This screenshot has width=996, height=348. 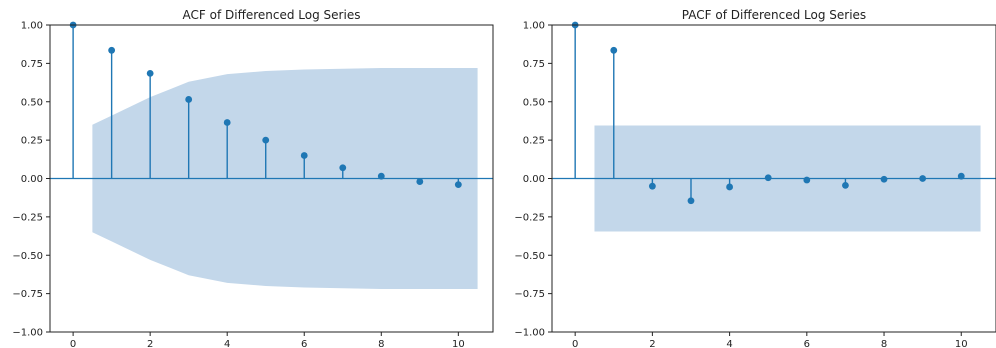 I want to click on acf-chart-title: ACF of Differenced Log Series, so click(x=272, y=15).